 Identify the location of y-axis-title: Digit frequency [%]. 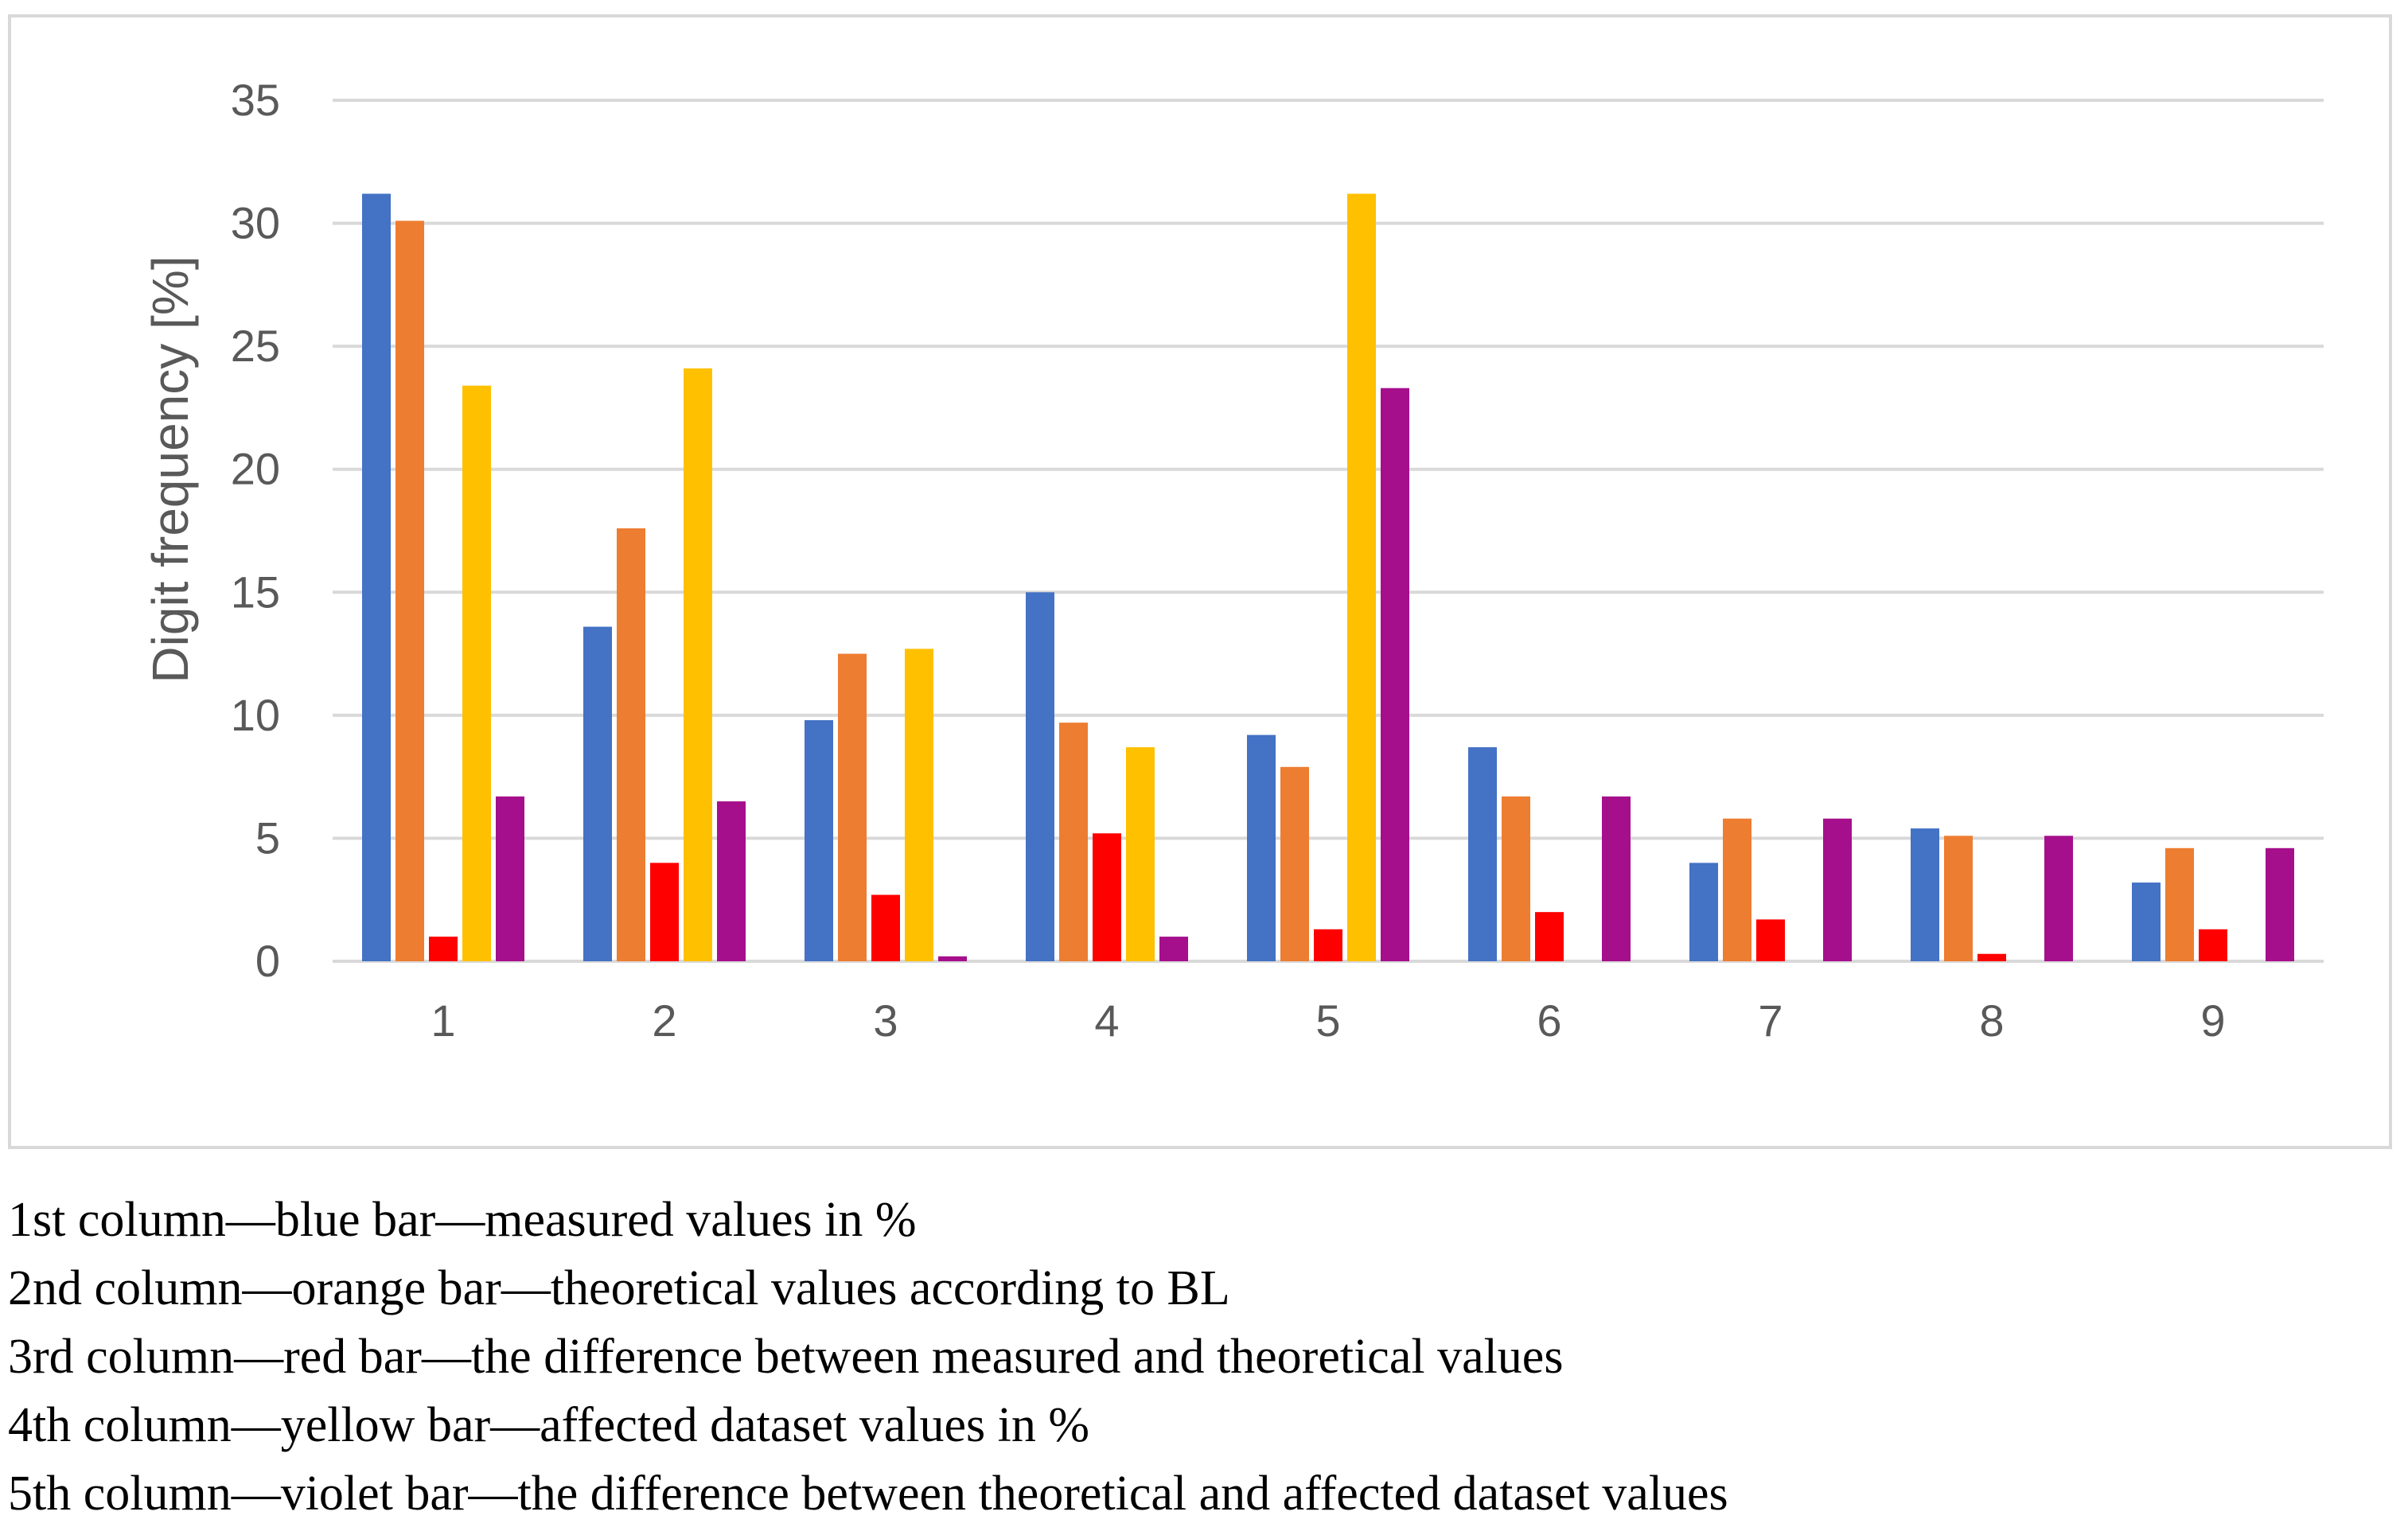
(170, 469).